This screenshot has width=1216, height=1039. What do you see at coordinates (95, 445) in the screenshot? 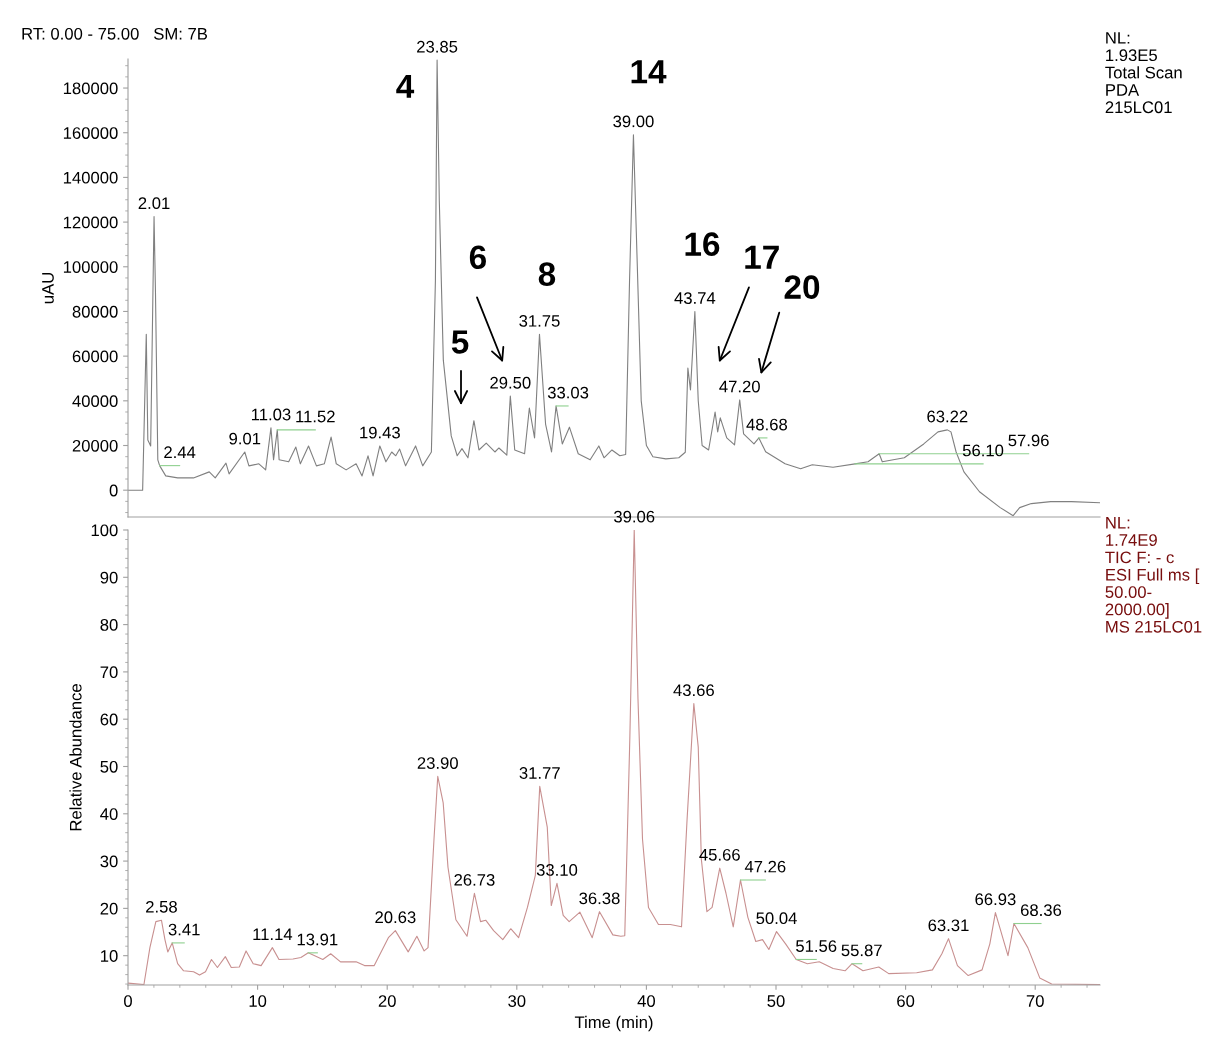
I see `y-tick-label: 20000` at bounding box center [95, 445].